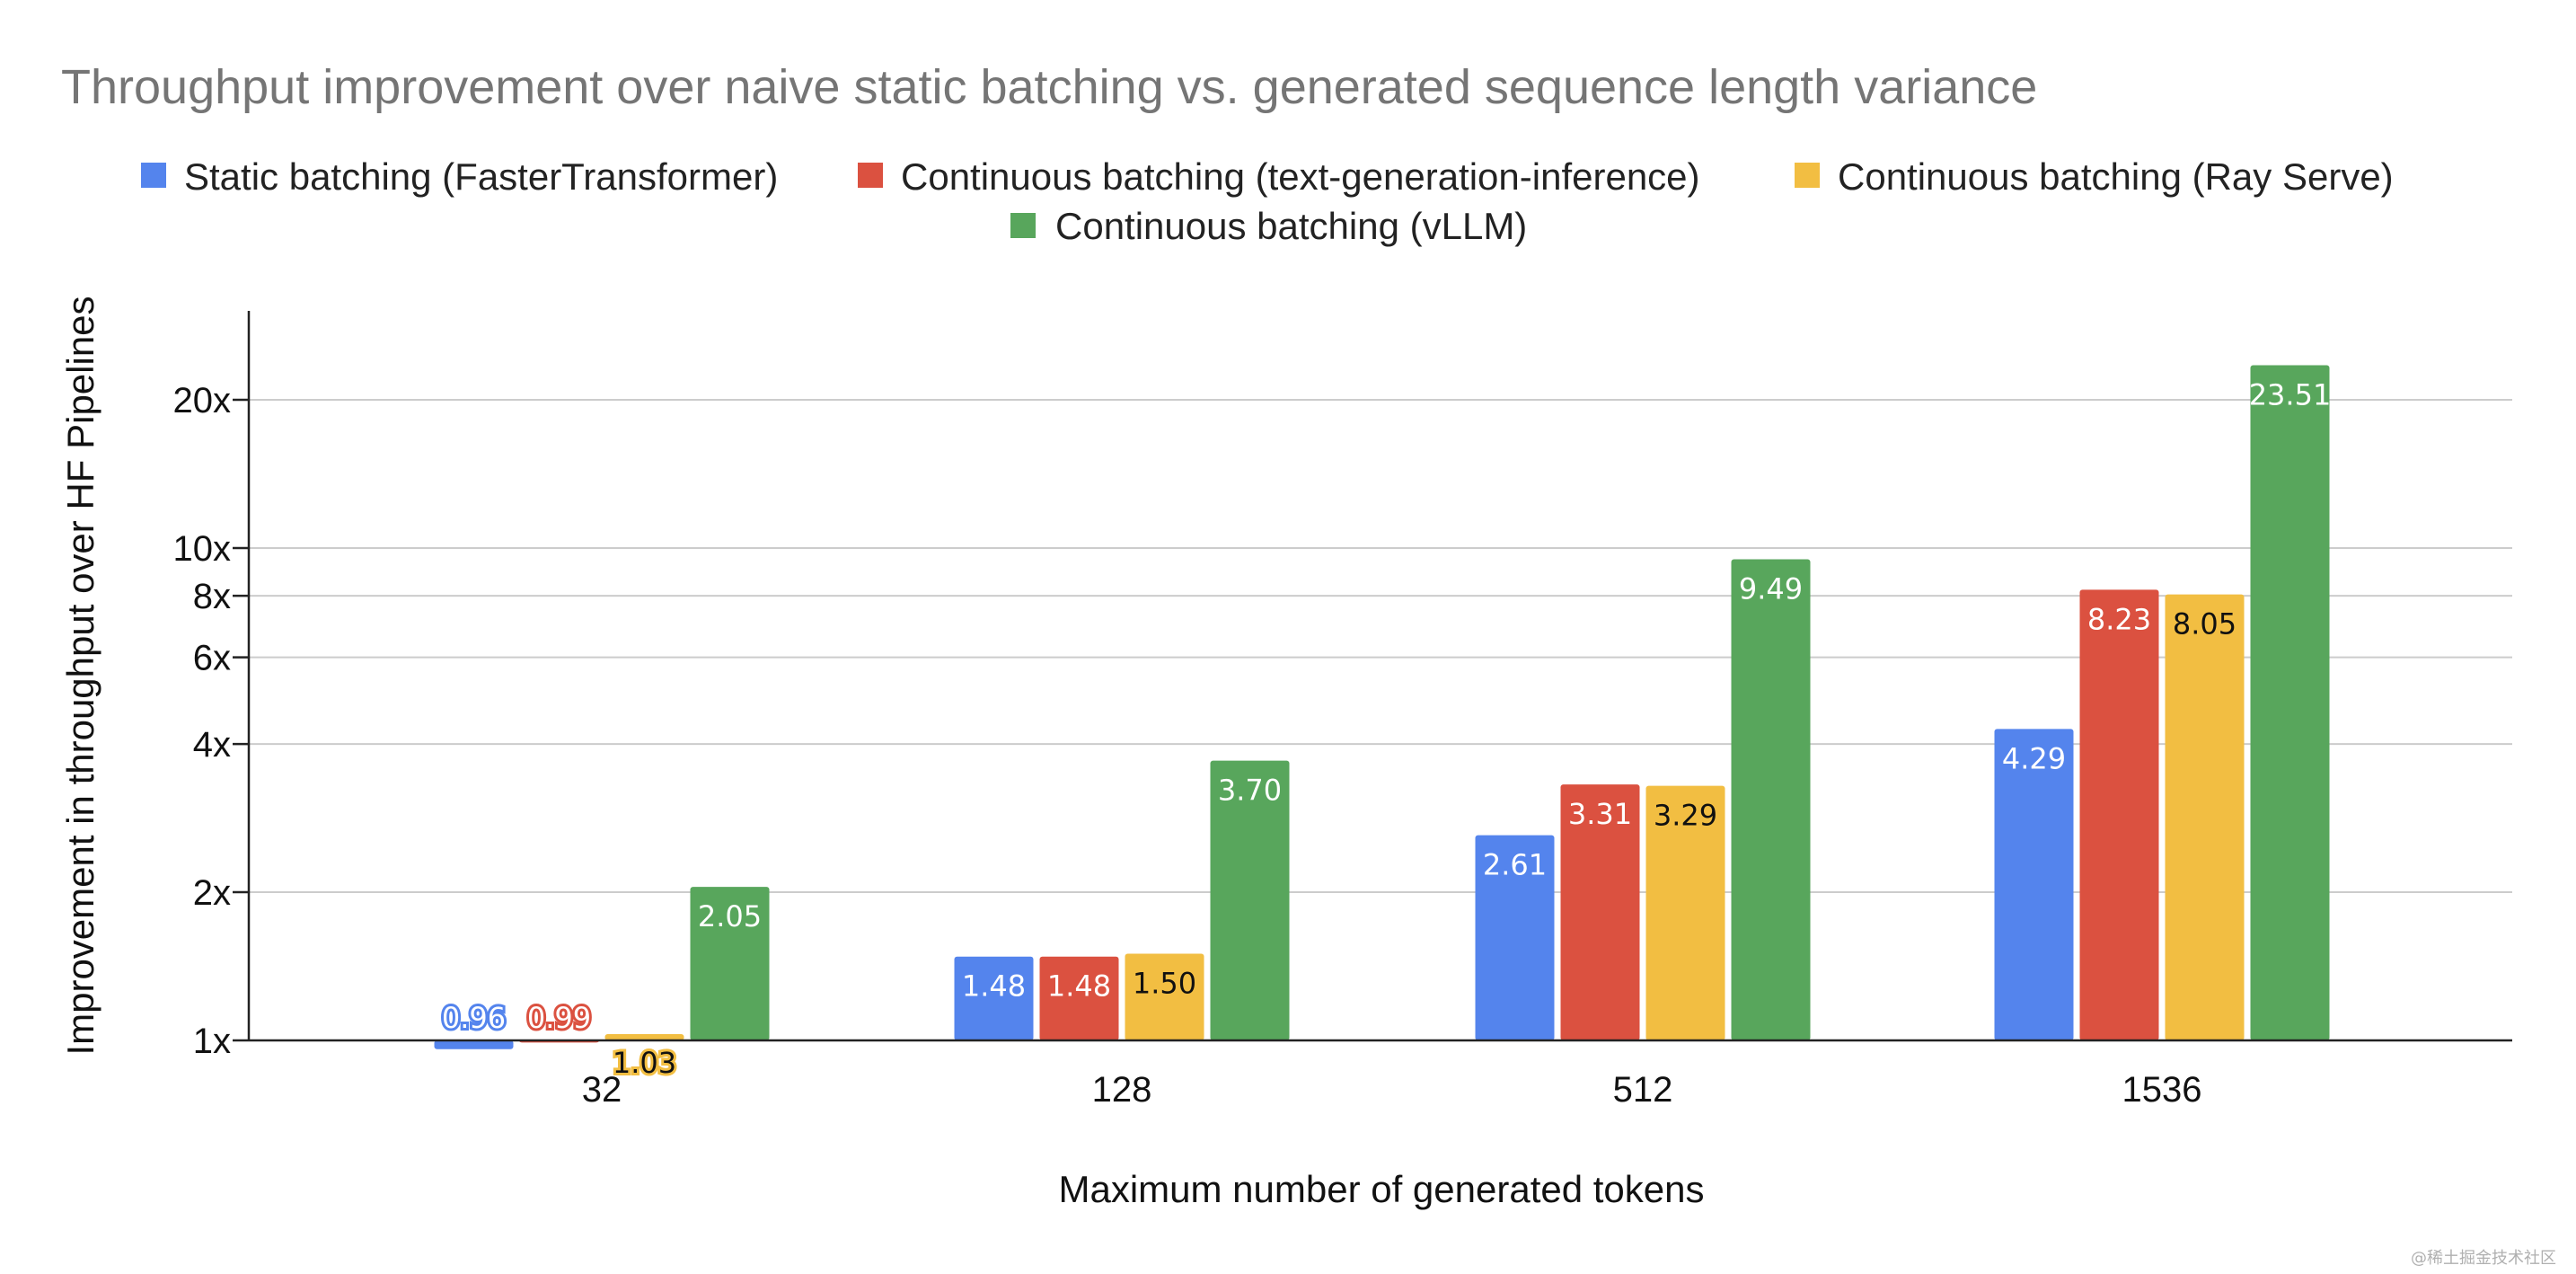 This screenshot has width=2576, height=1274. What do you see at coordinates (2483, 1258) in the screenshot?
I see `watermark: @稀土掘金技术社区` at bounding box center [2483, 1258].